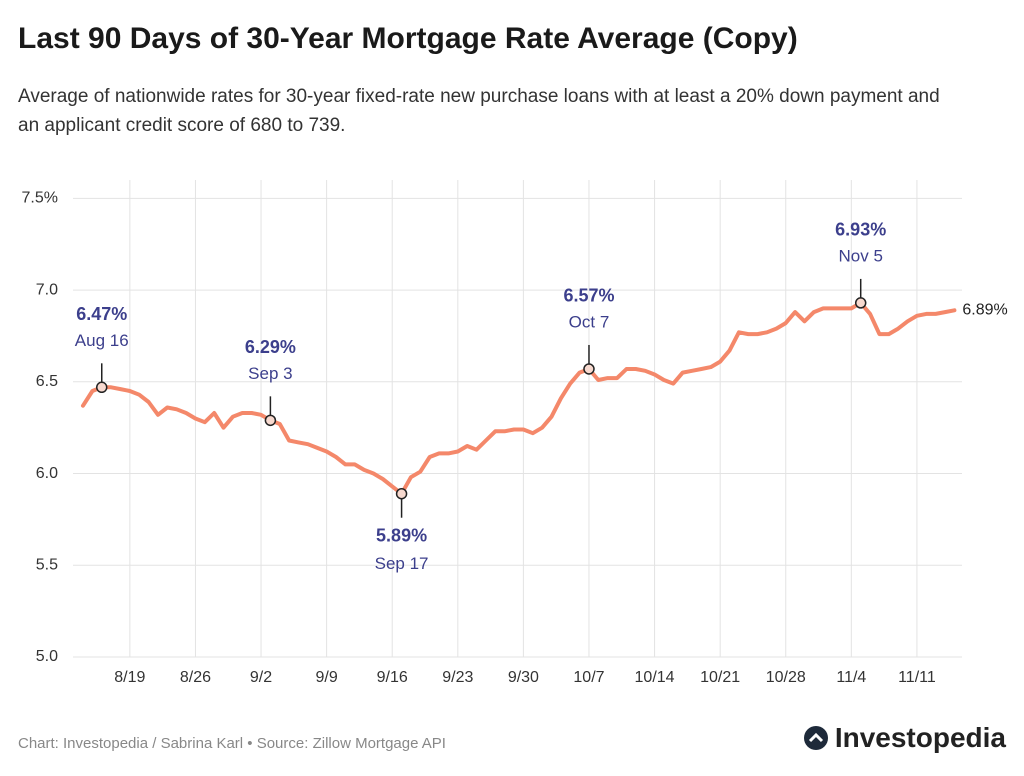 This screenshot has height=776, width=1024. I want to click on x-tick-label: 9/23, so click(457, 677).